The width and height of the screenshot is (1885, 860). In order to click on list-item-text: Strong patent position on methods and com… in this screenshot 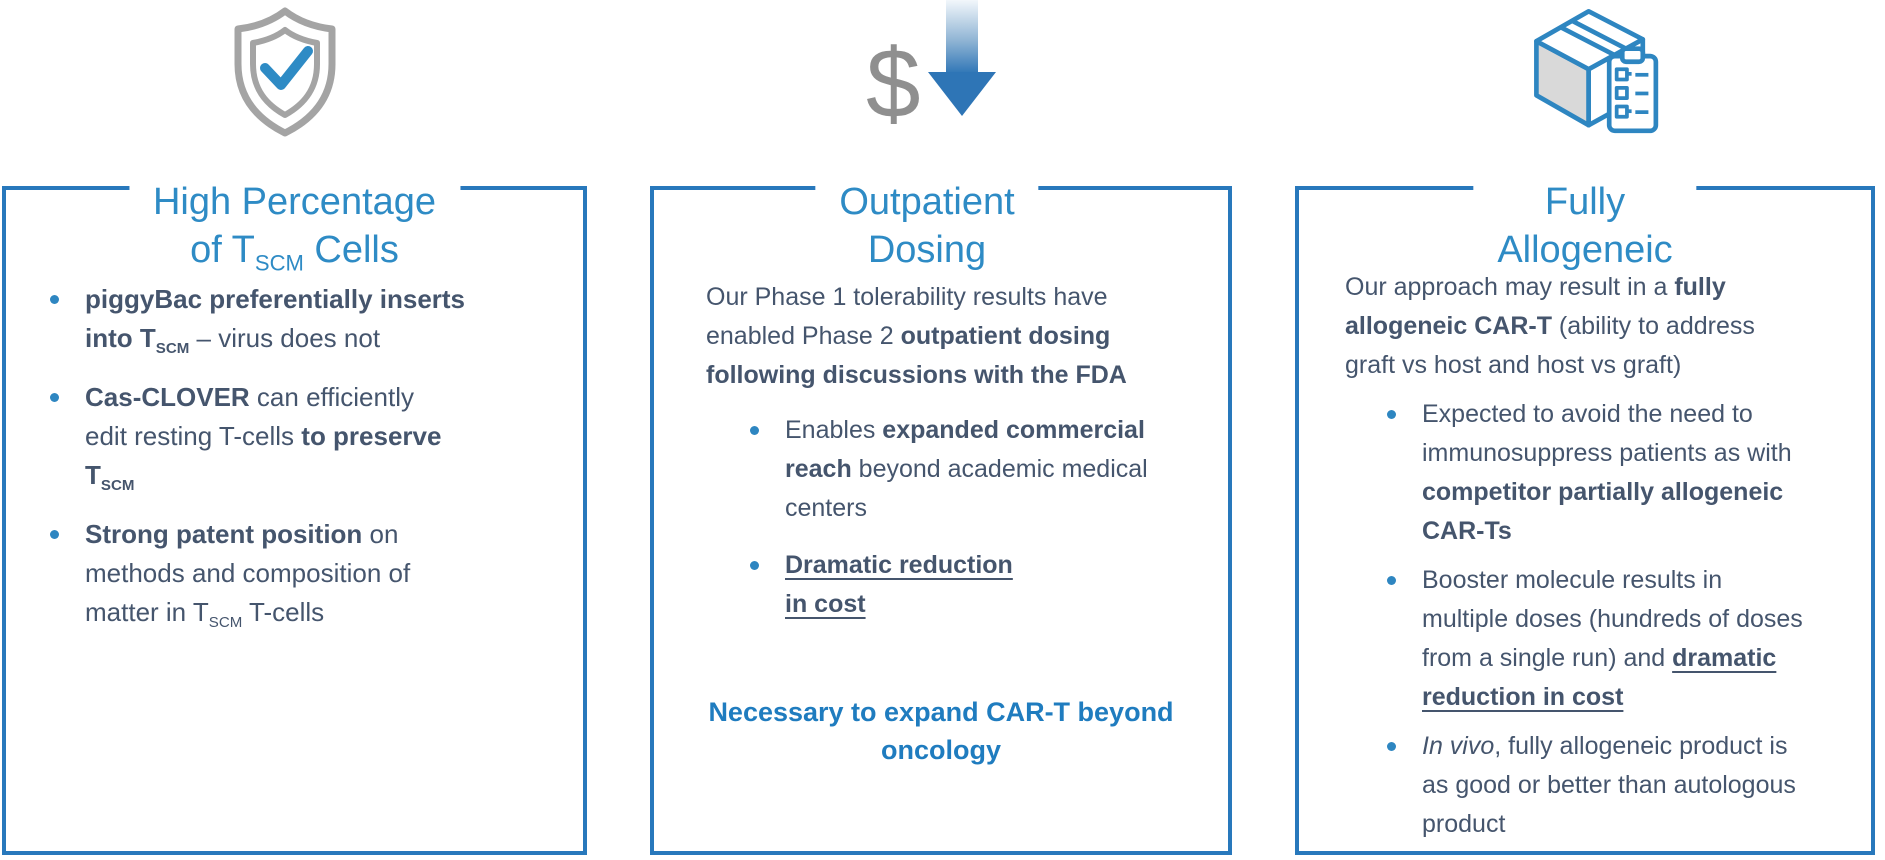, I will do `click(248, 575)`.